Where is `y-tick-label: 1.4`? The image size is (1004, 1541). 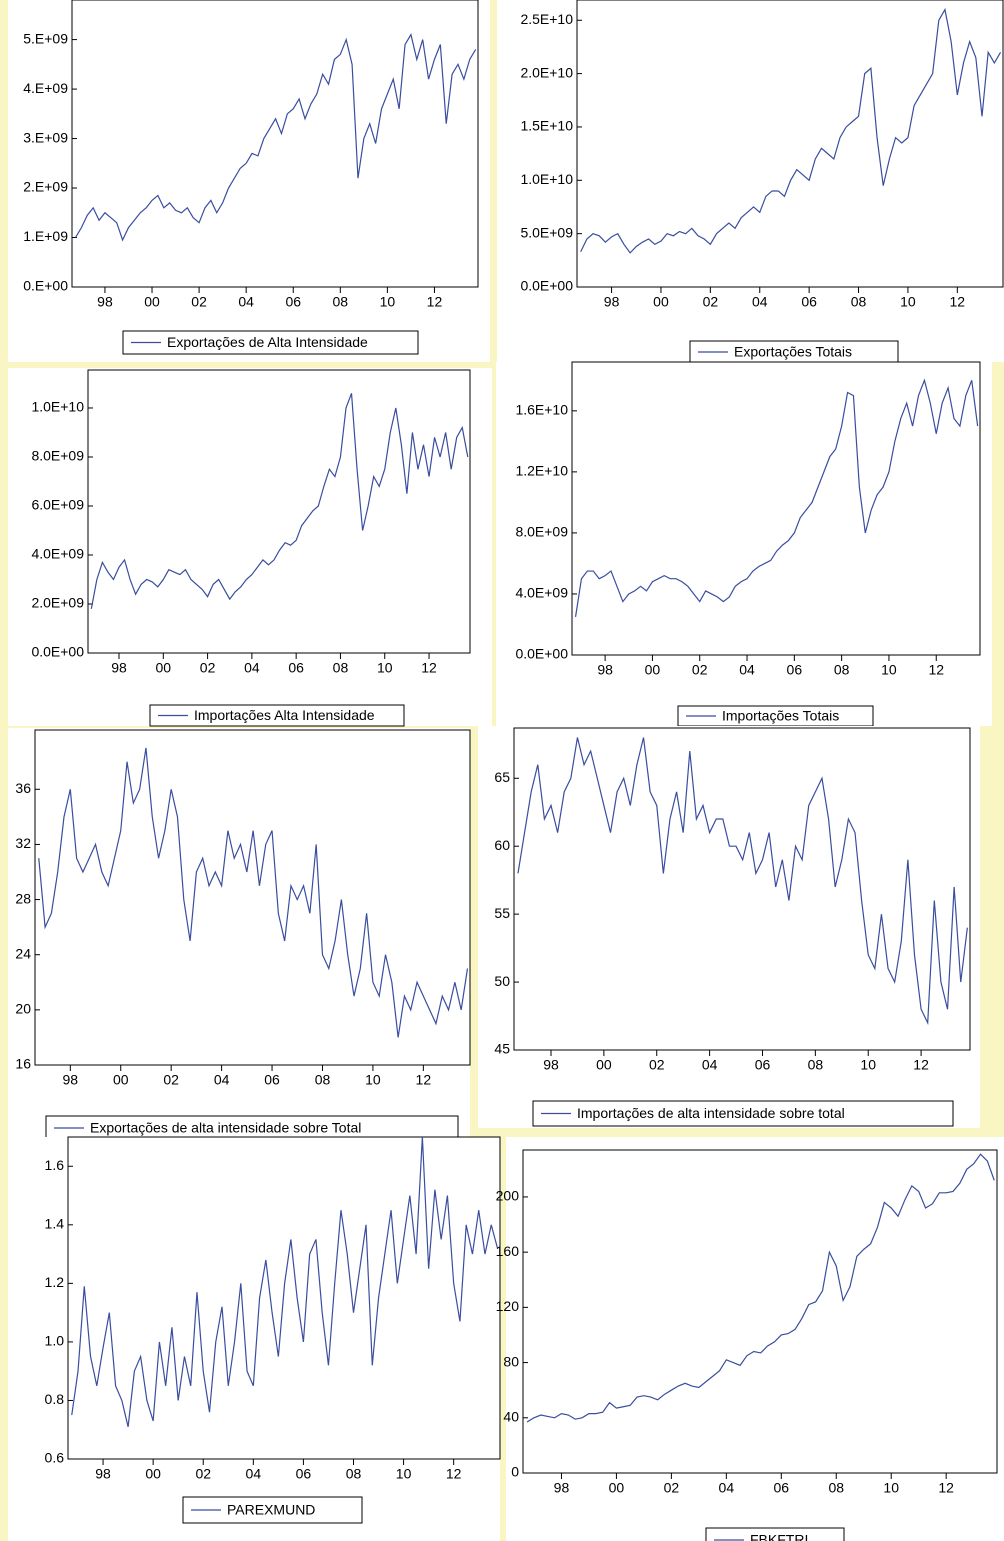
y-tick-label: 1.4 is located at coordinates (55, 1224).